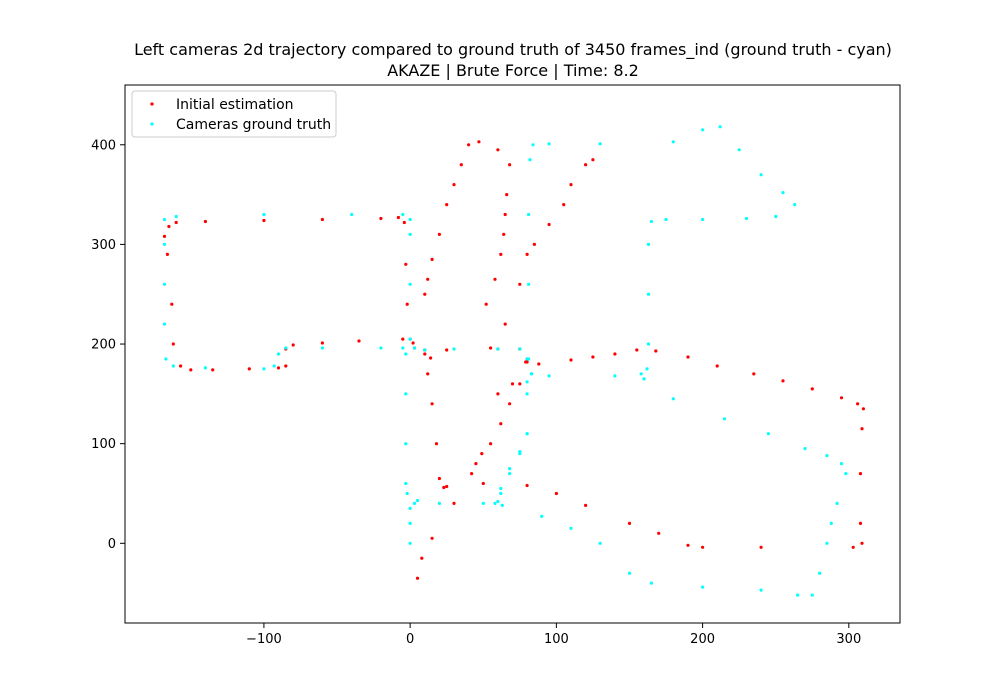 This screenshot has height=700, width=1000. I want to click on legend: Initial estimation Cameras ground truth, so click(234, 114).